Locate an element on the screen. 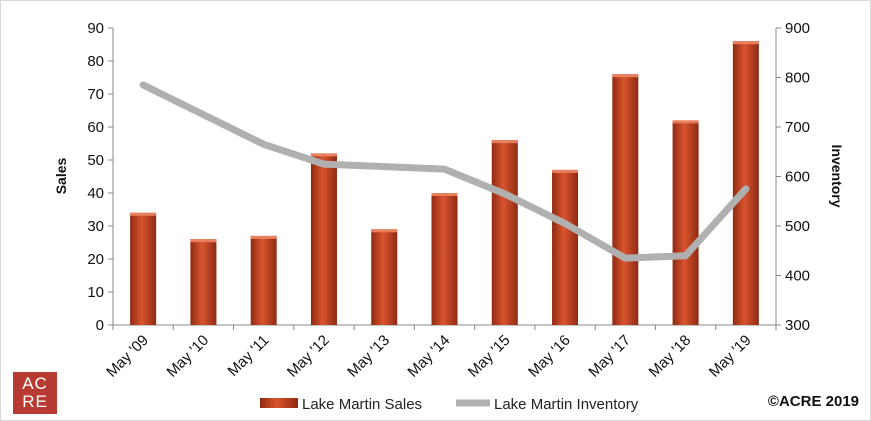 Image resolution: width=871 pixels, height=421 pixels. y2-tick-label: 700 is located at coordinates (797, 127).